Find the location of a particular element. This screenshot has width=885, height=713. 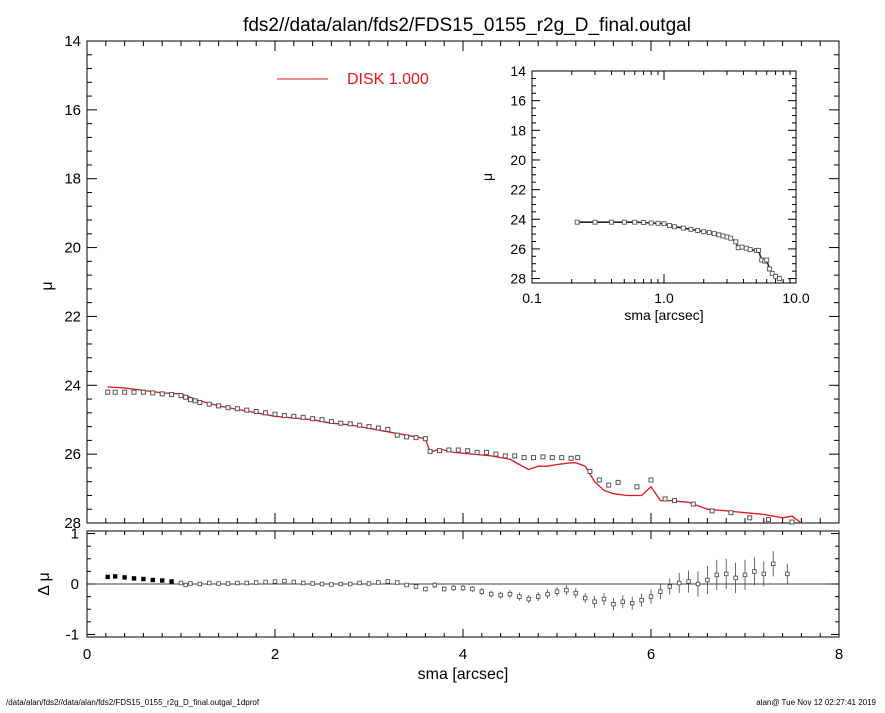

residual-ticks is located at coordinates (463, 584).